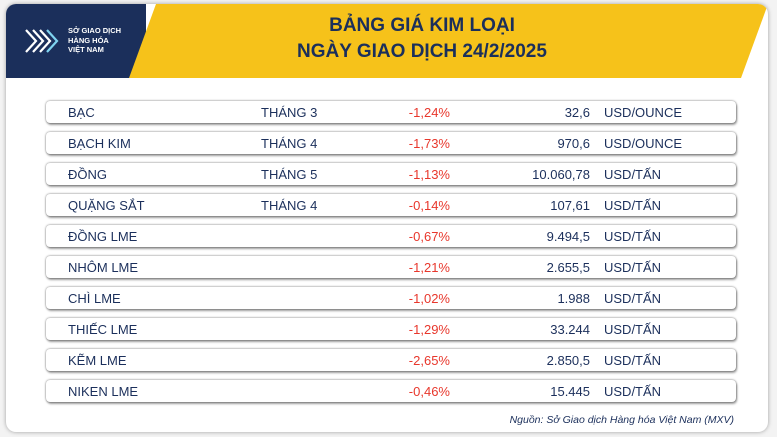 Image resolution: width=777 pixels, height=437 pixels. What do you see at coordinates (391, 298) in the screenshot?
I see `table-row: CHÌ LME -1,02% 1.988 USD/TẤN` at bounding box center [391, 298].